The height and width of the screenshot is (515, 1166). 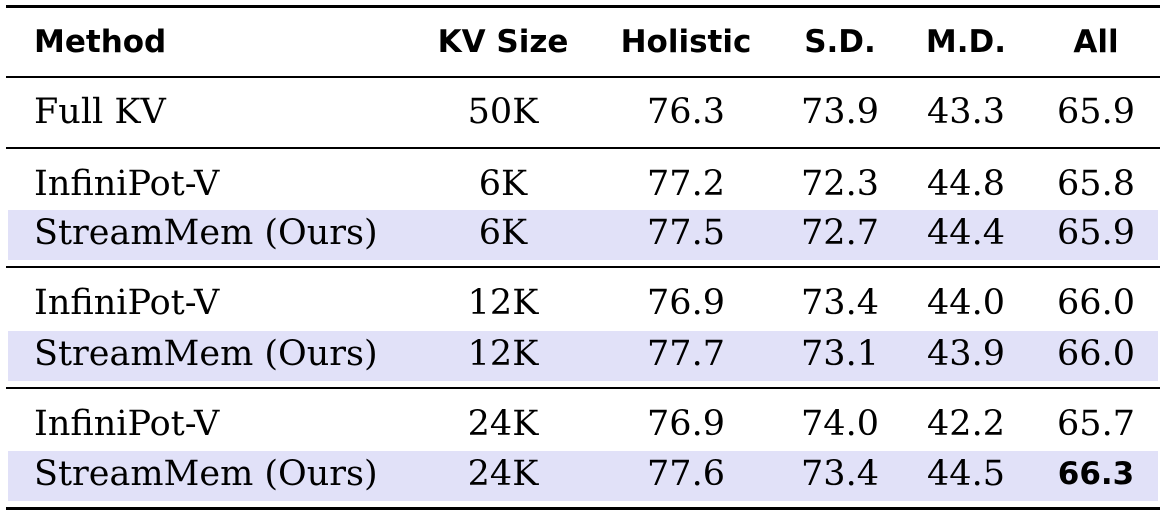 What do you see at coordinates (583, 356) in the screenshot?
I see `highlight-row-12k` at bounding box center [583, 356].